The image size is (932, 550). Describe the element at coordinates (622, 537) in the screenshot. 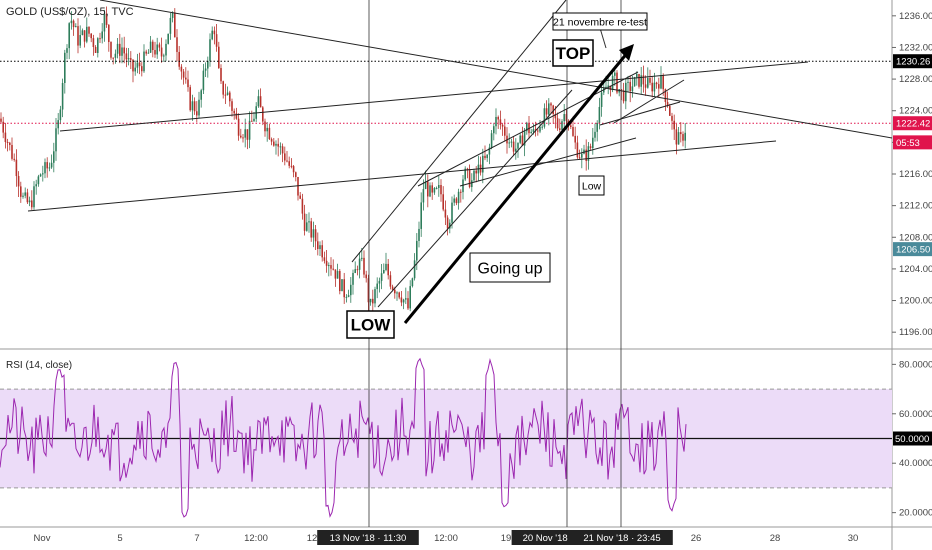

I see `time-cursor-badge` at that location.